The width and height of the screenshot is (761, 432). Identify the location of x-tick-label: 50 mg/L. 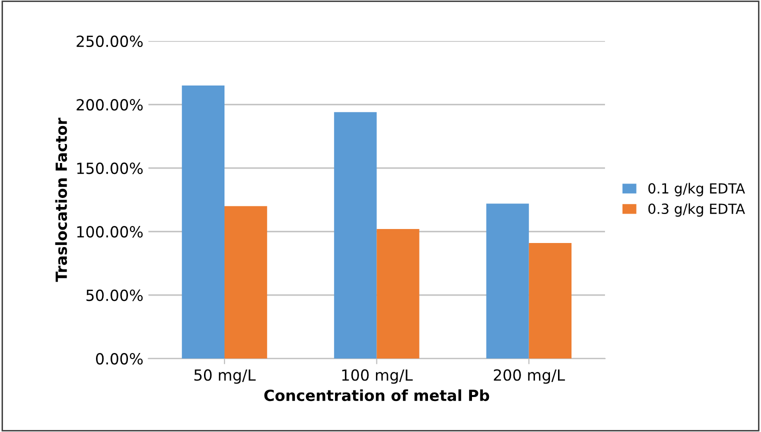
(225, 376).